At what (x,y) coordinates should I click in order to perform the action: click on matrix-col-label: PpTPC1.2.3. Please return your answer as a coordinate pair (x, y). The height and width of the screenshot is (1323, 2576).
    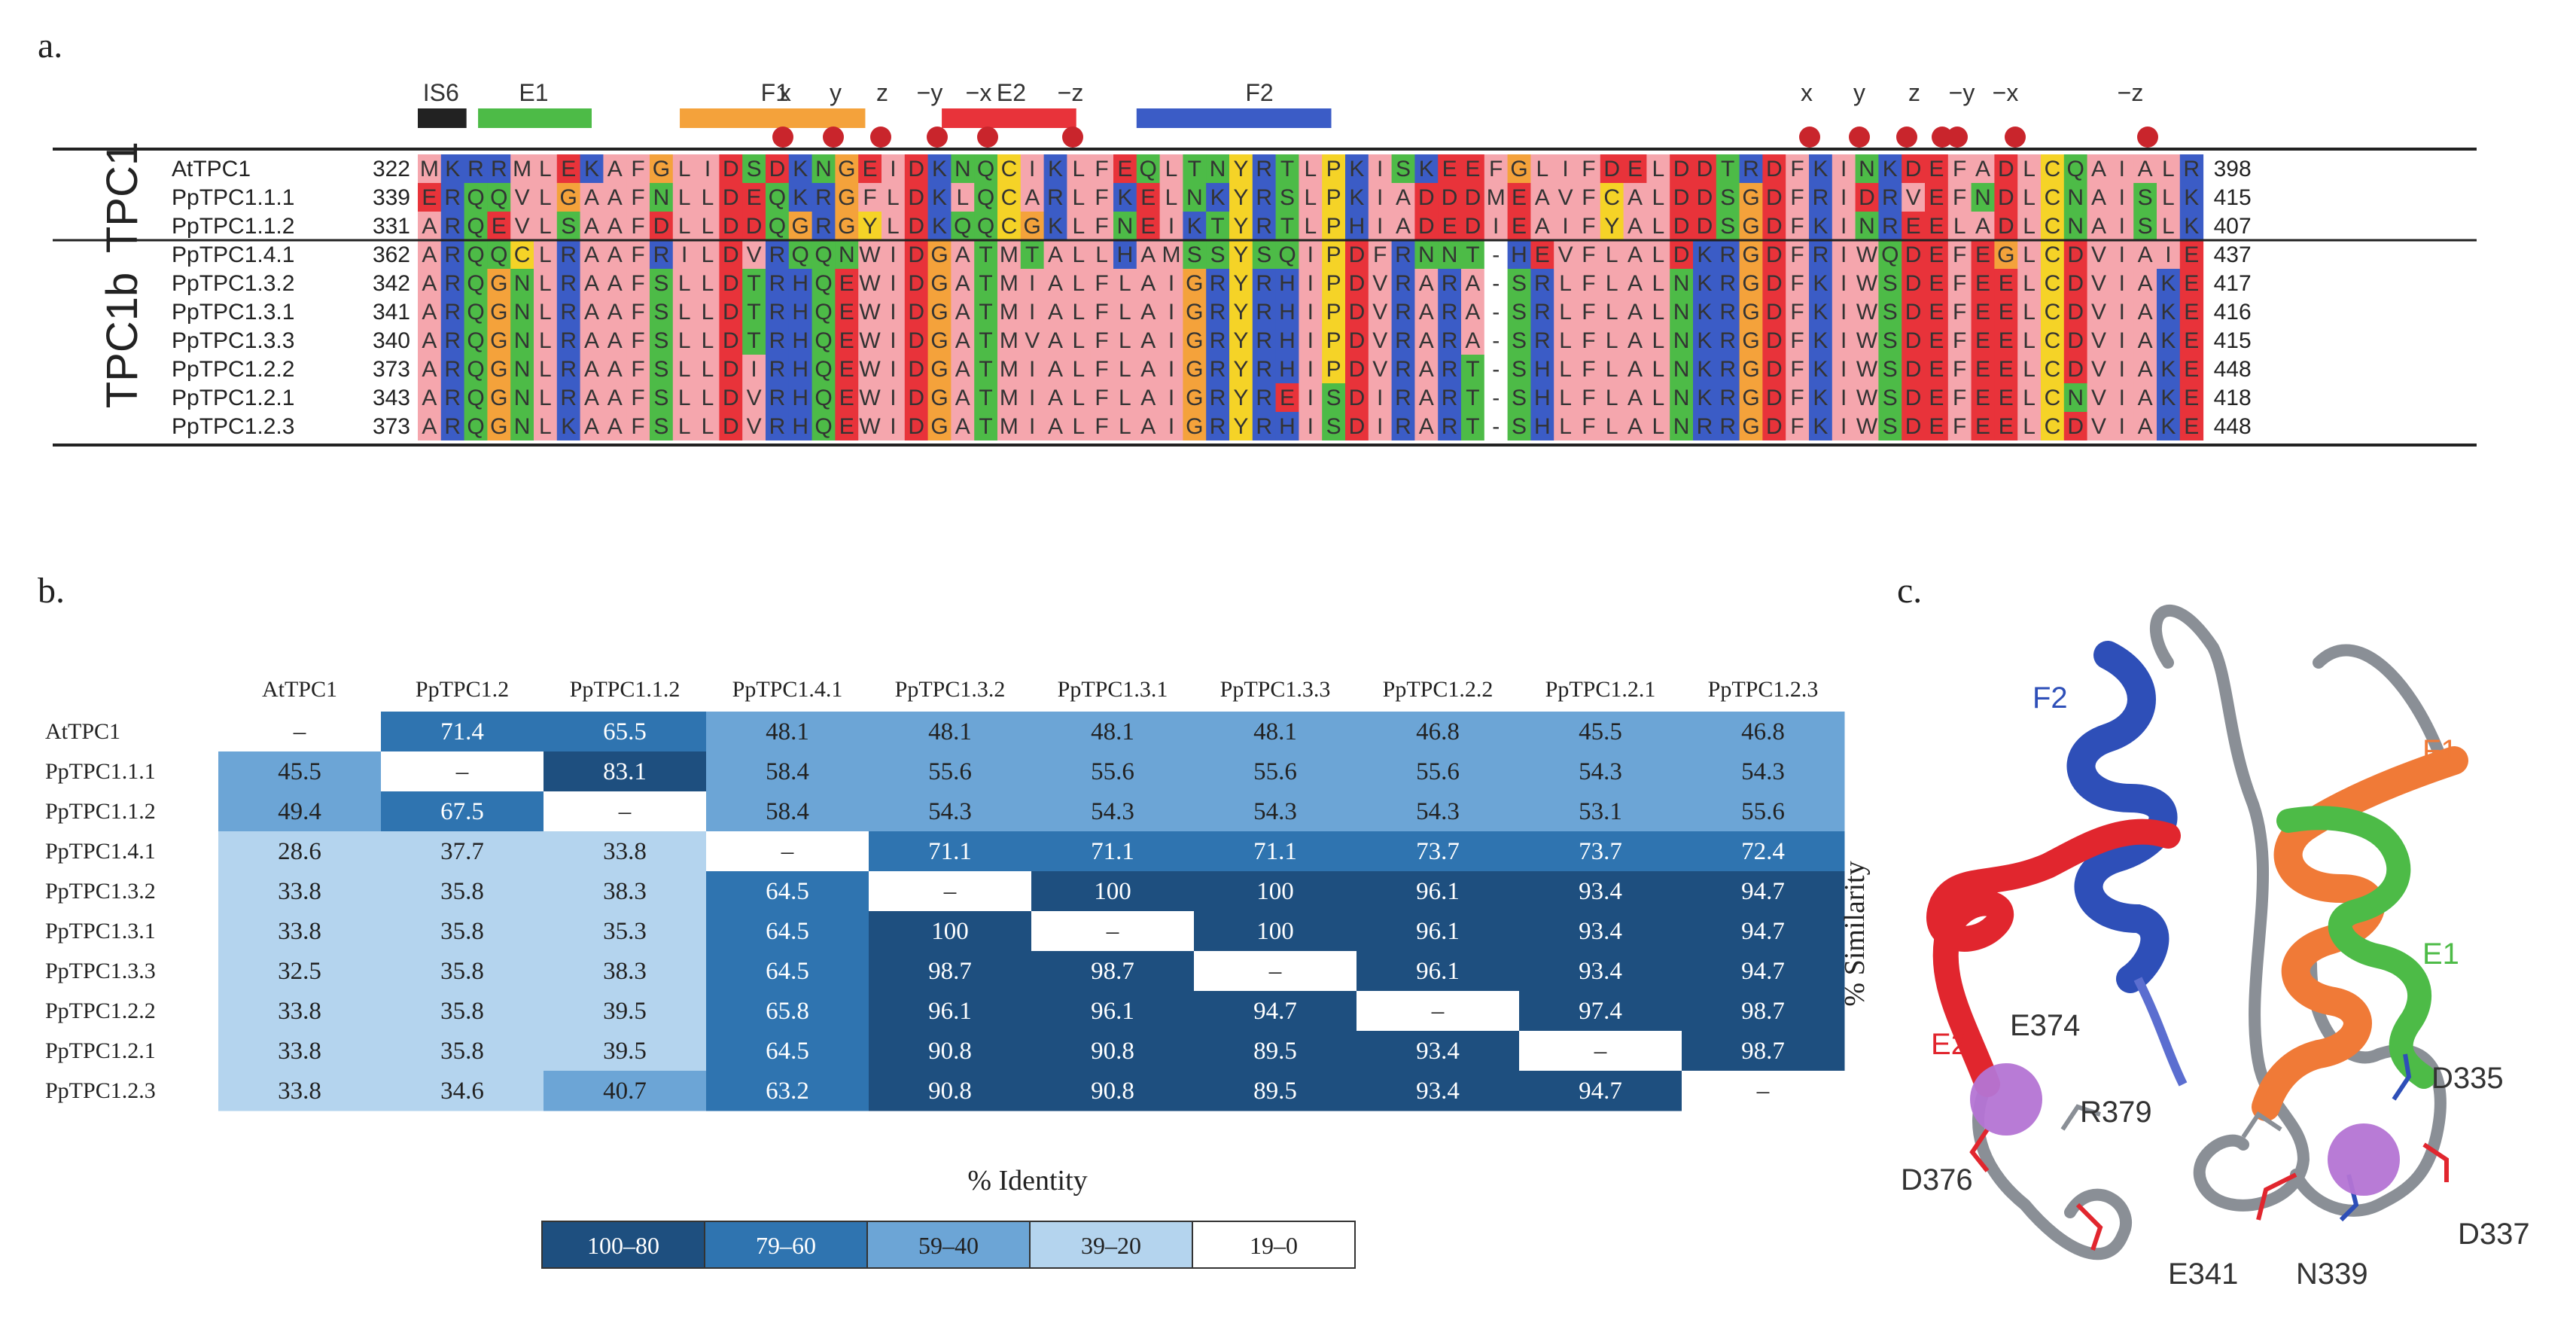
    Looking at the image, I should click on (1764, 689).